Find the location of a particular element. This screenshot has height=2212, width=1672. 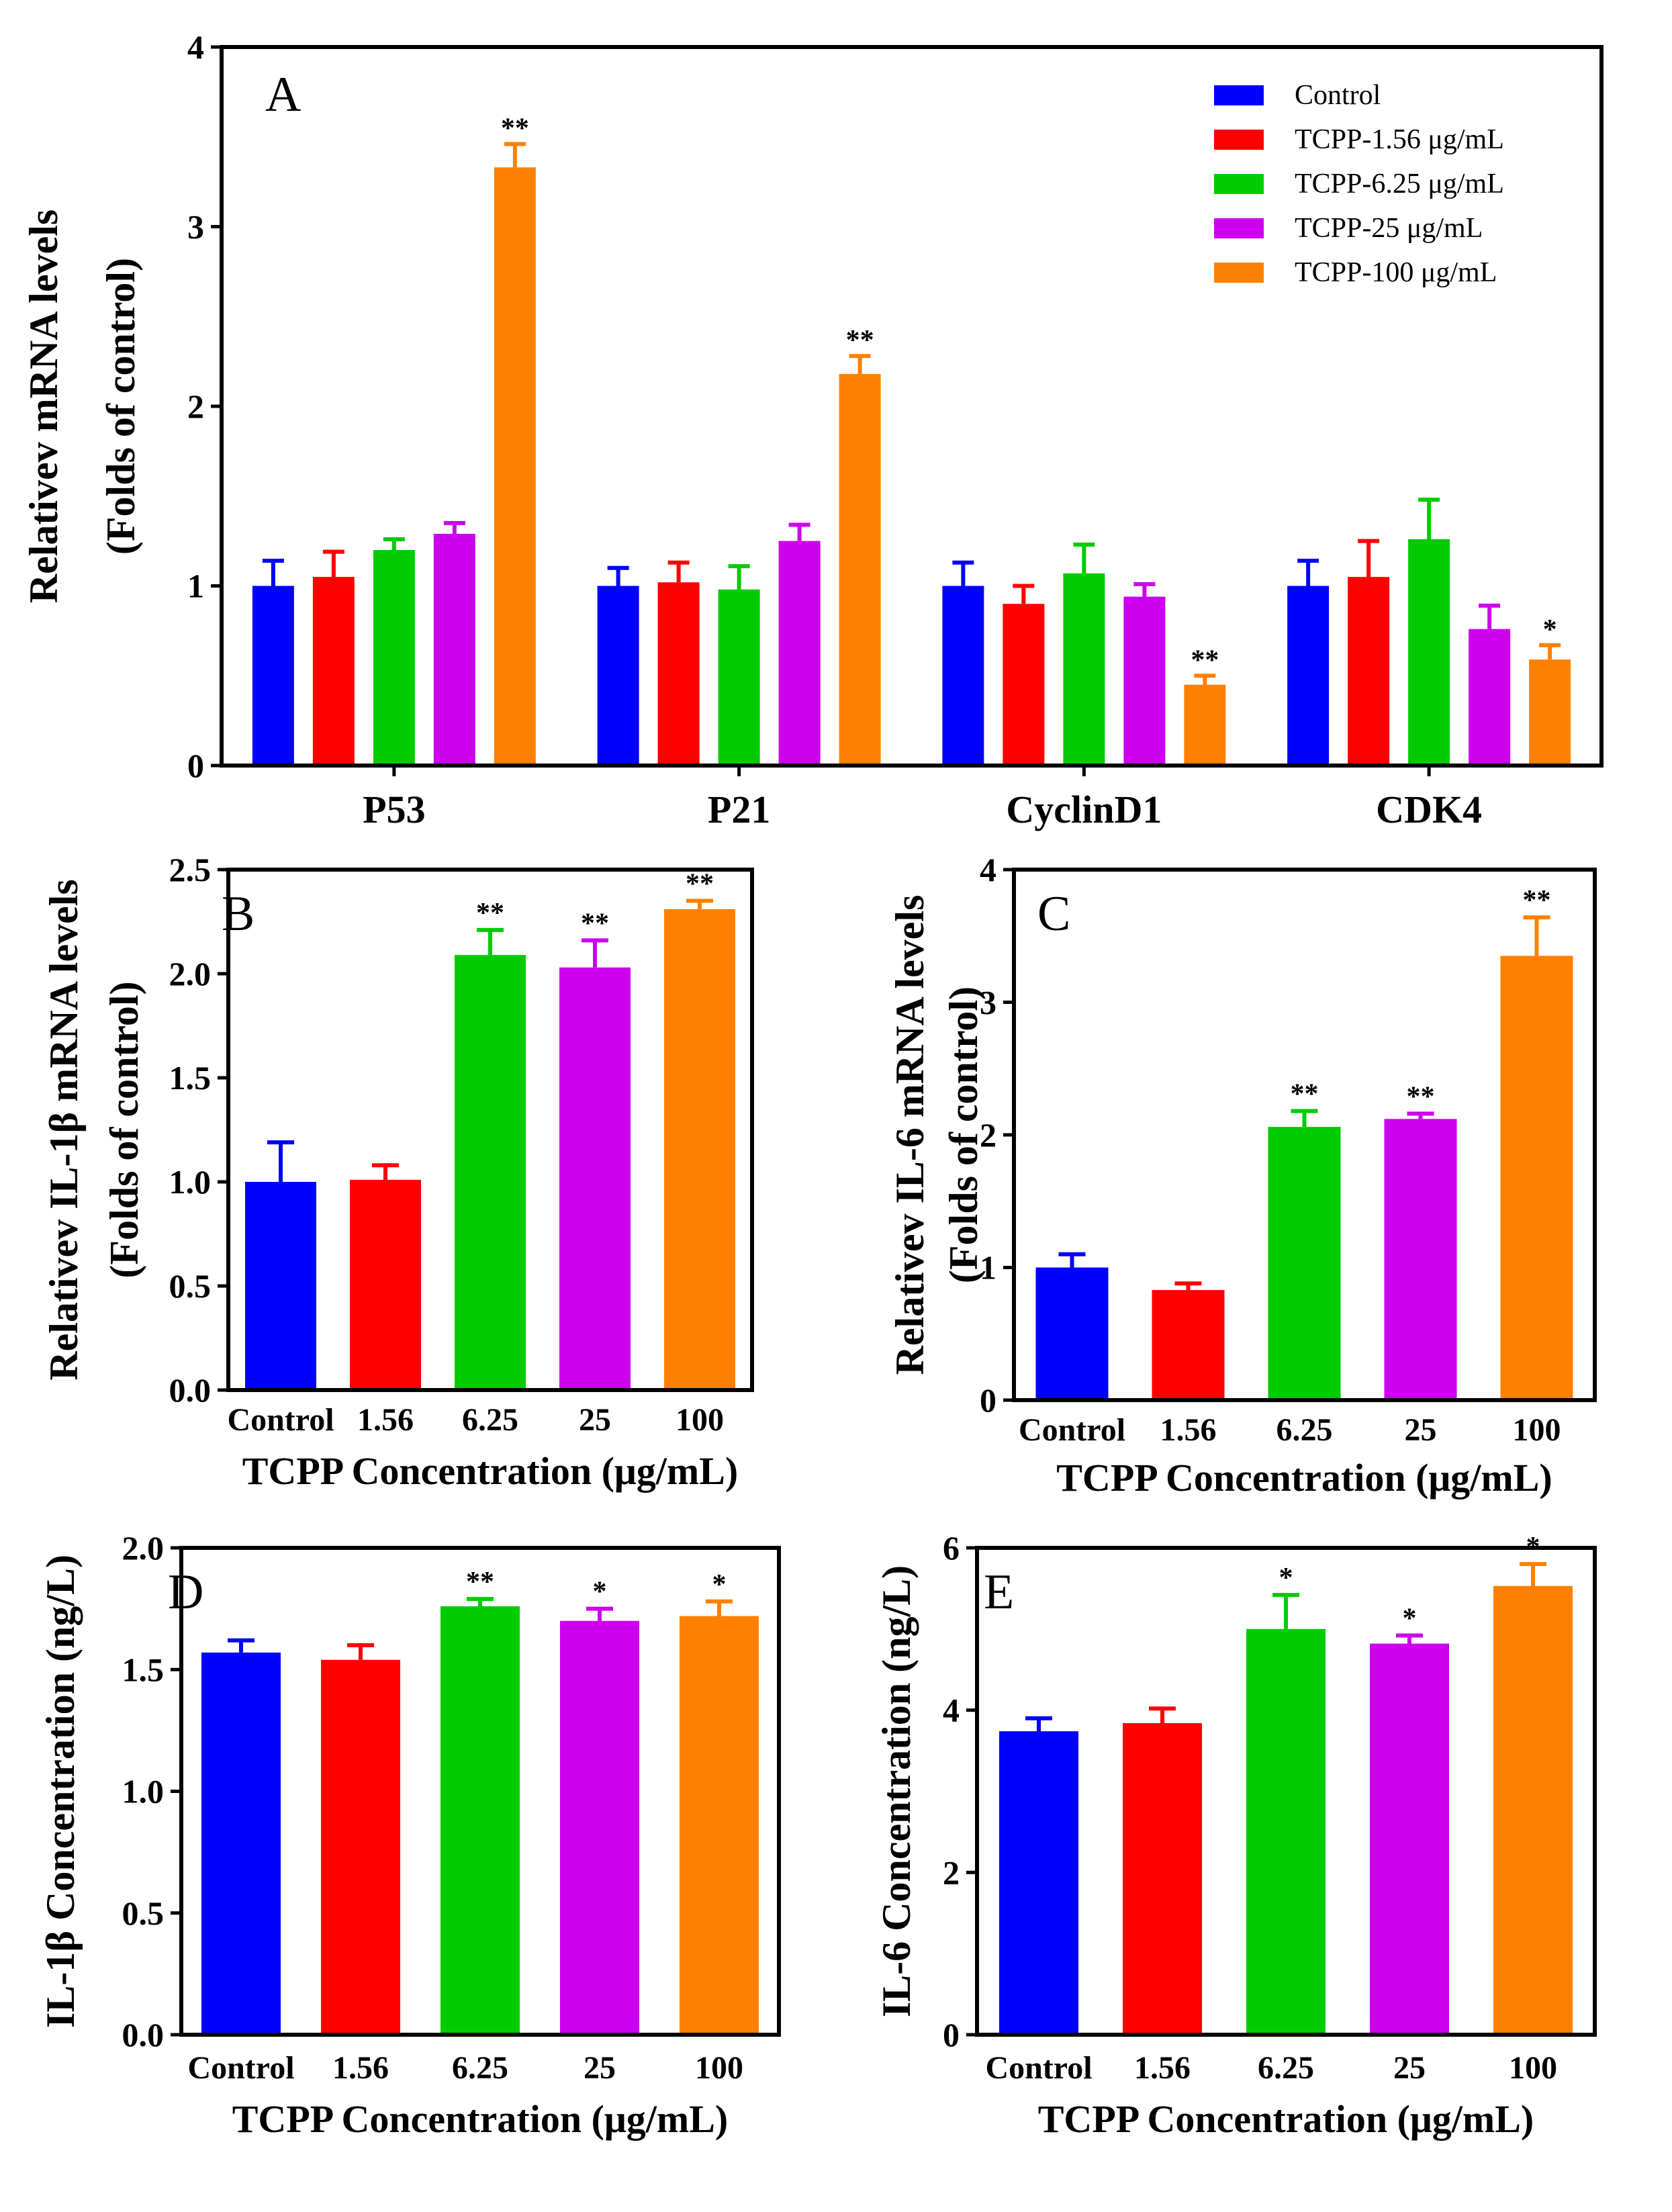

y-axis-label: Relativev mRNA levels is located at coordinates (43, 407).